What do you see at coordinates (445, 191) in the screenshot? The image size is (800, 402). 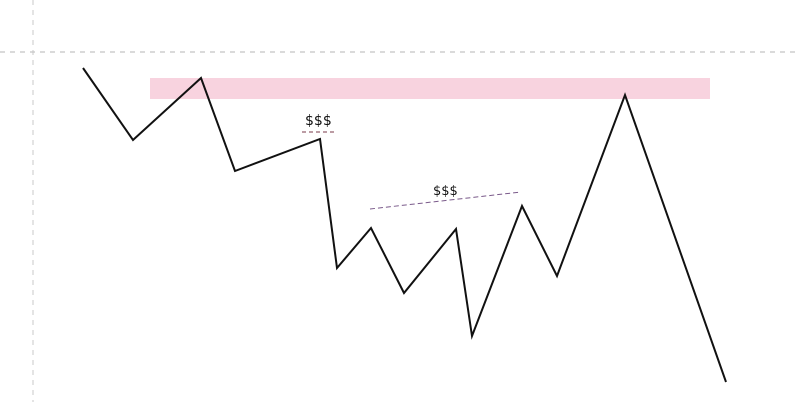 I see `liquidity-label-lower: $$$` at bounding box center [445, 191].